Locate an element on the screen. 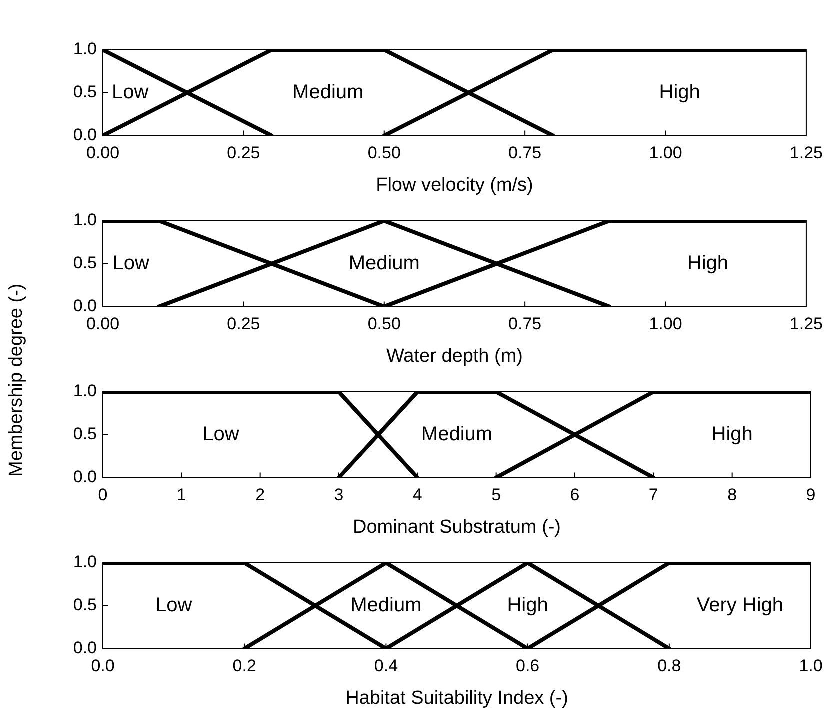  x-tick-label: 1.0 is located at coordinates (811, 666).